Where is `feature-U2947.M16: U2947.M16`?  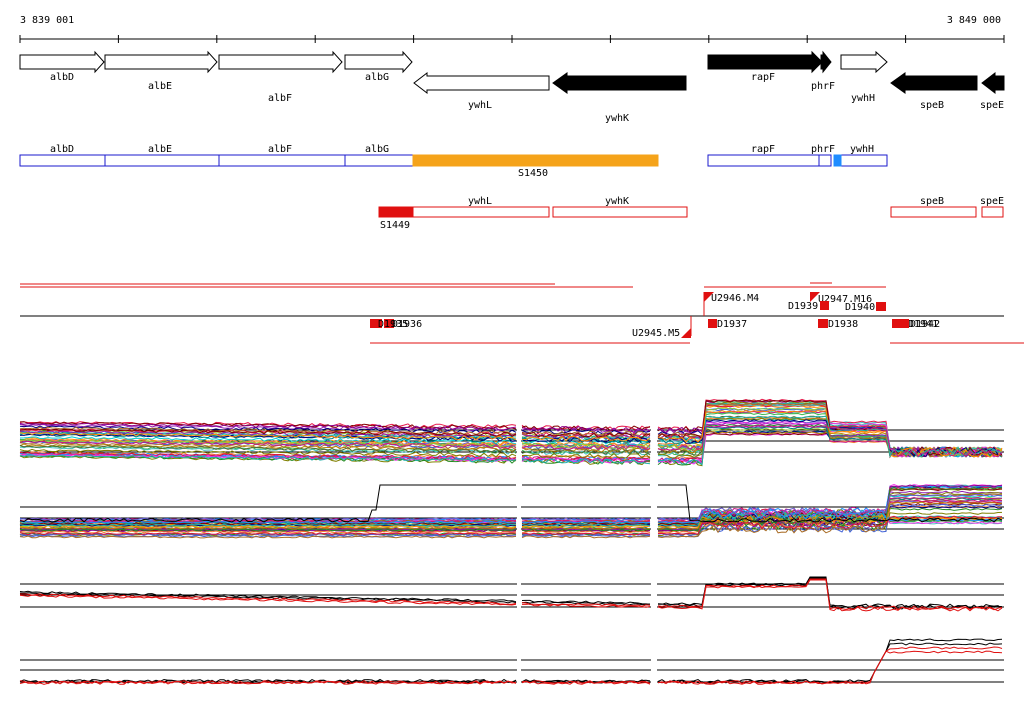 feature-U2947.M16: U2947.M16 is located at coordinates (841, 298).